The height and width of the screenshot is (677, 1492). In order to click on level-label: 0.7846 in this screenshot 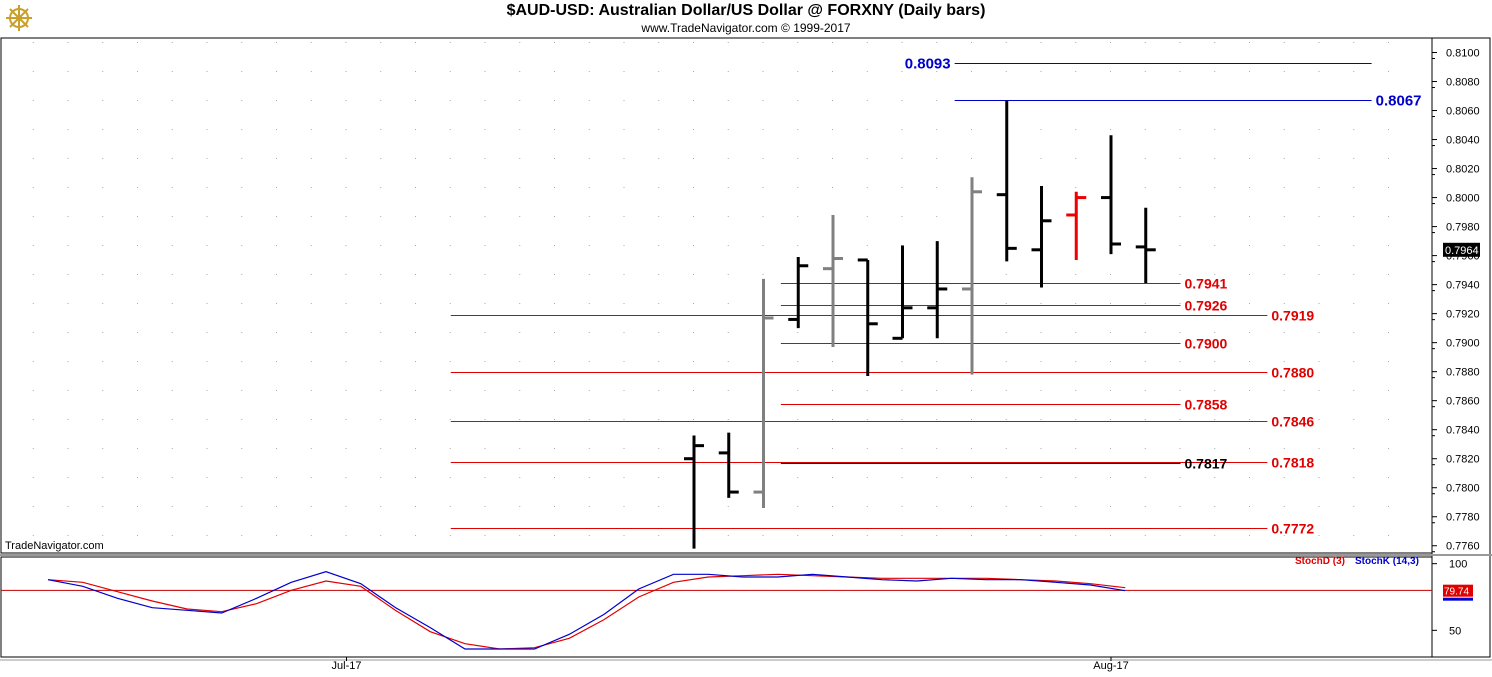, I will do `click(1292, 422)`.